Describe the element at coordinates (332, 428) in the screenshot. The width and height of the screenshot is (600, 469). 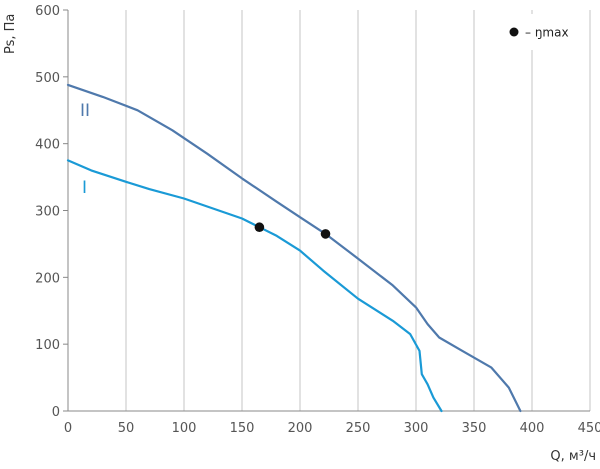
I see `x-tick-labels: 0 50 100 150 200 250 300 350 400 450` at that location.